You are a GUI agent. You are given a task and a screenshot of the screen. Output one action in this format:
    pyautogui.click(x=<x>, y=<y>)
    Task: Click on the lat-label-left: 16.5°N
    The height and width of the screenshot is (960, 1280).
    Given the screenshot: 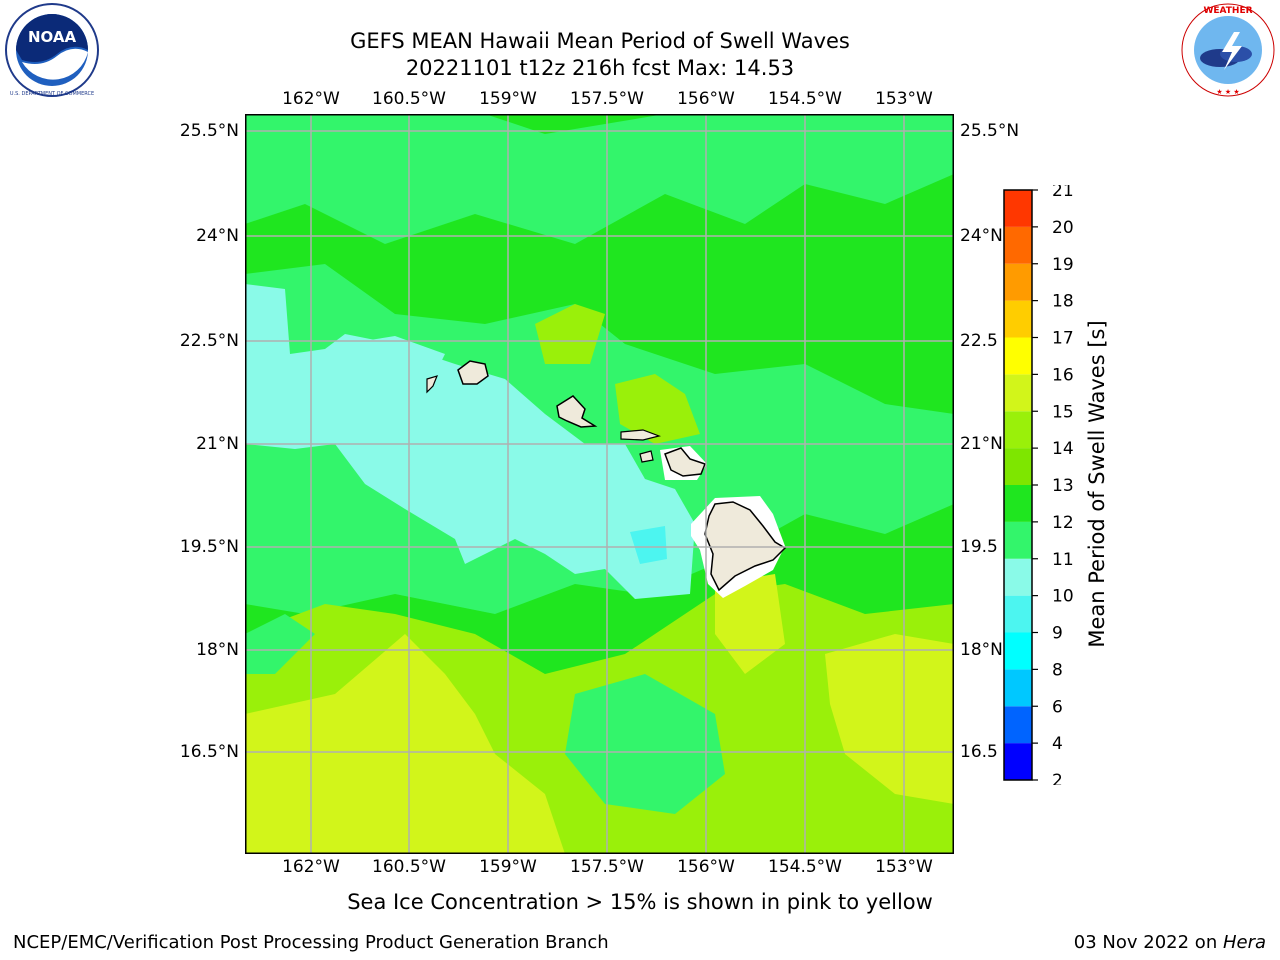 What is the action you would take?
    pyautogui.click(x=209, y=752)
    